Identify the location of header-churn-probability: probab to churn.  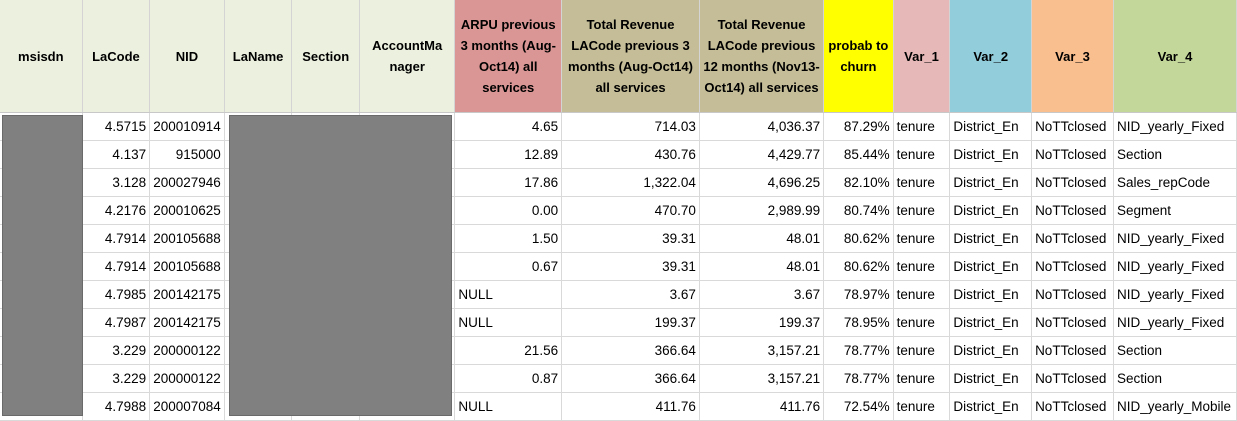
(858, 56).